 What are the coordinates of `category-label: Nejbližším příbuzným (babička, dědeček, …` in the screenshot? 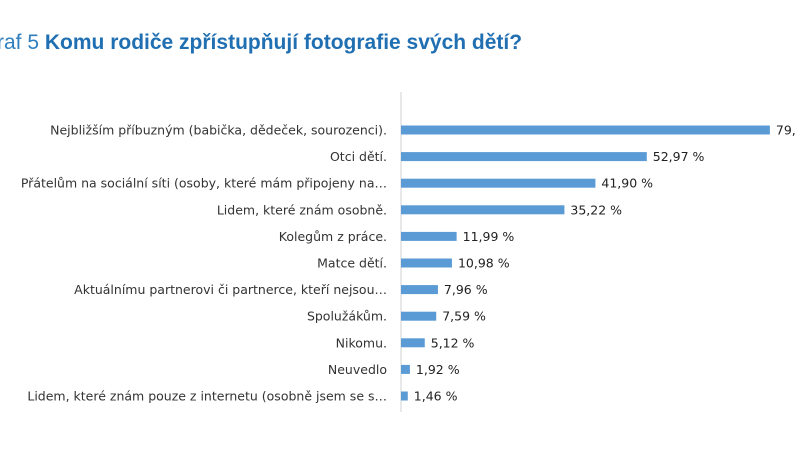 It's located at (218, 130).